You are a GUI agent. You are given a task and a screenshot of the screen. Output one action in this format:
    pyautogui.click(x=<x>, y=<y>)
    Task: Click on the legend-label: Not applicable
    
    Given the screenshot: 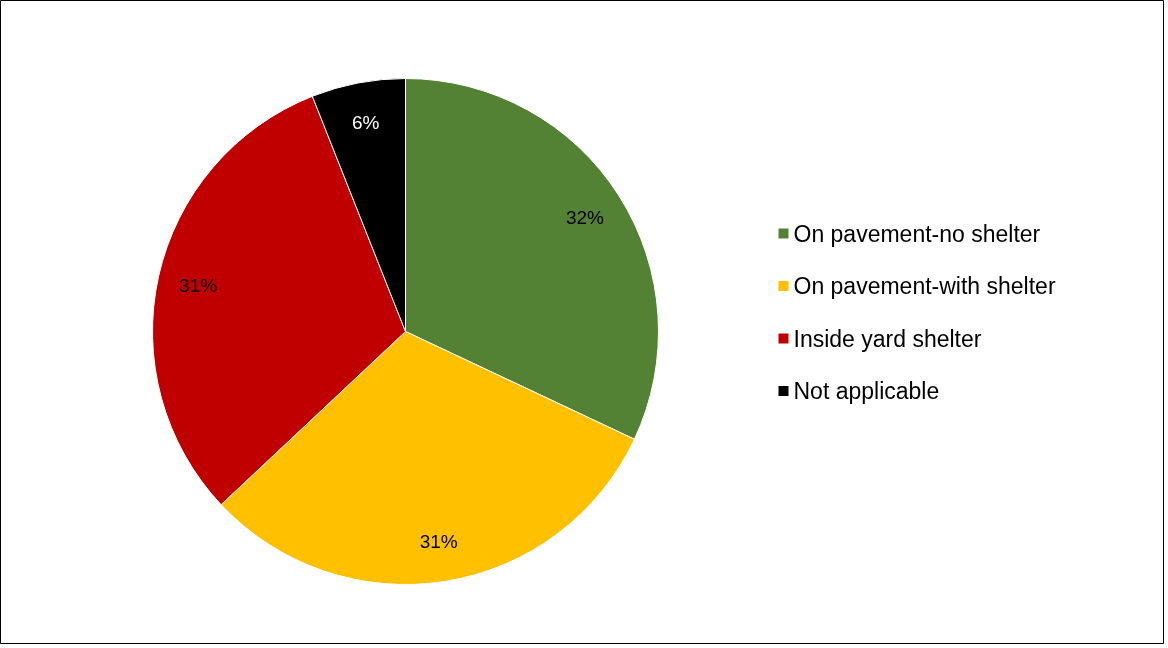 What is the action you would take?
    pyautogui.click(x=866, y=391)
    